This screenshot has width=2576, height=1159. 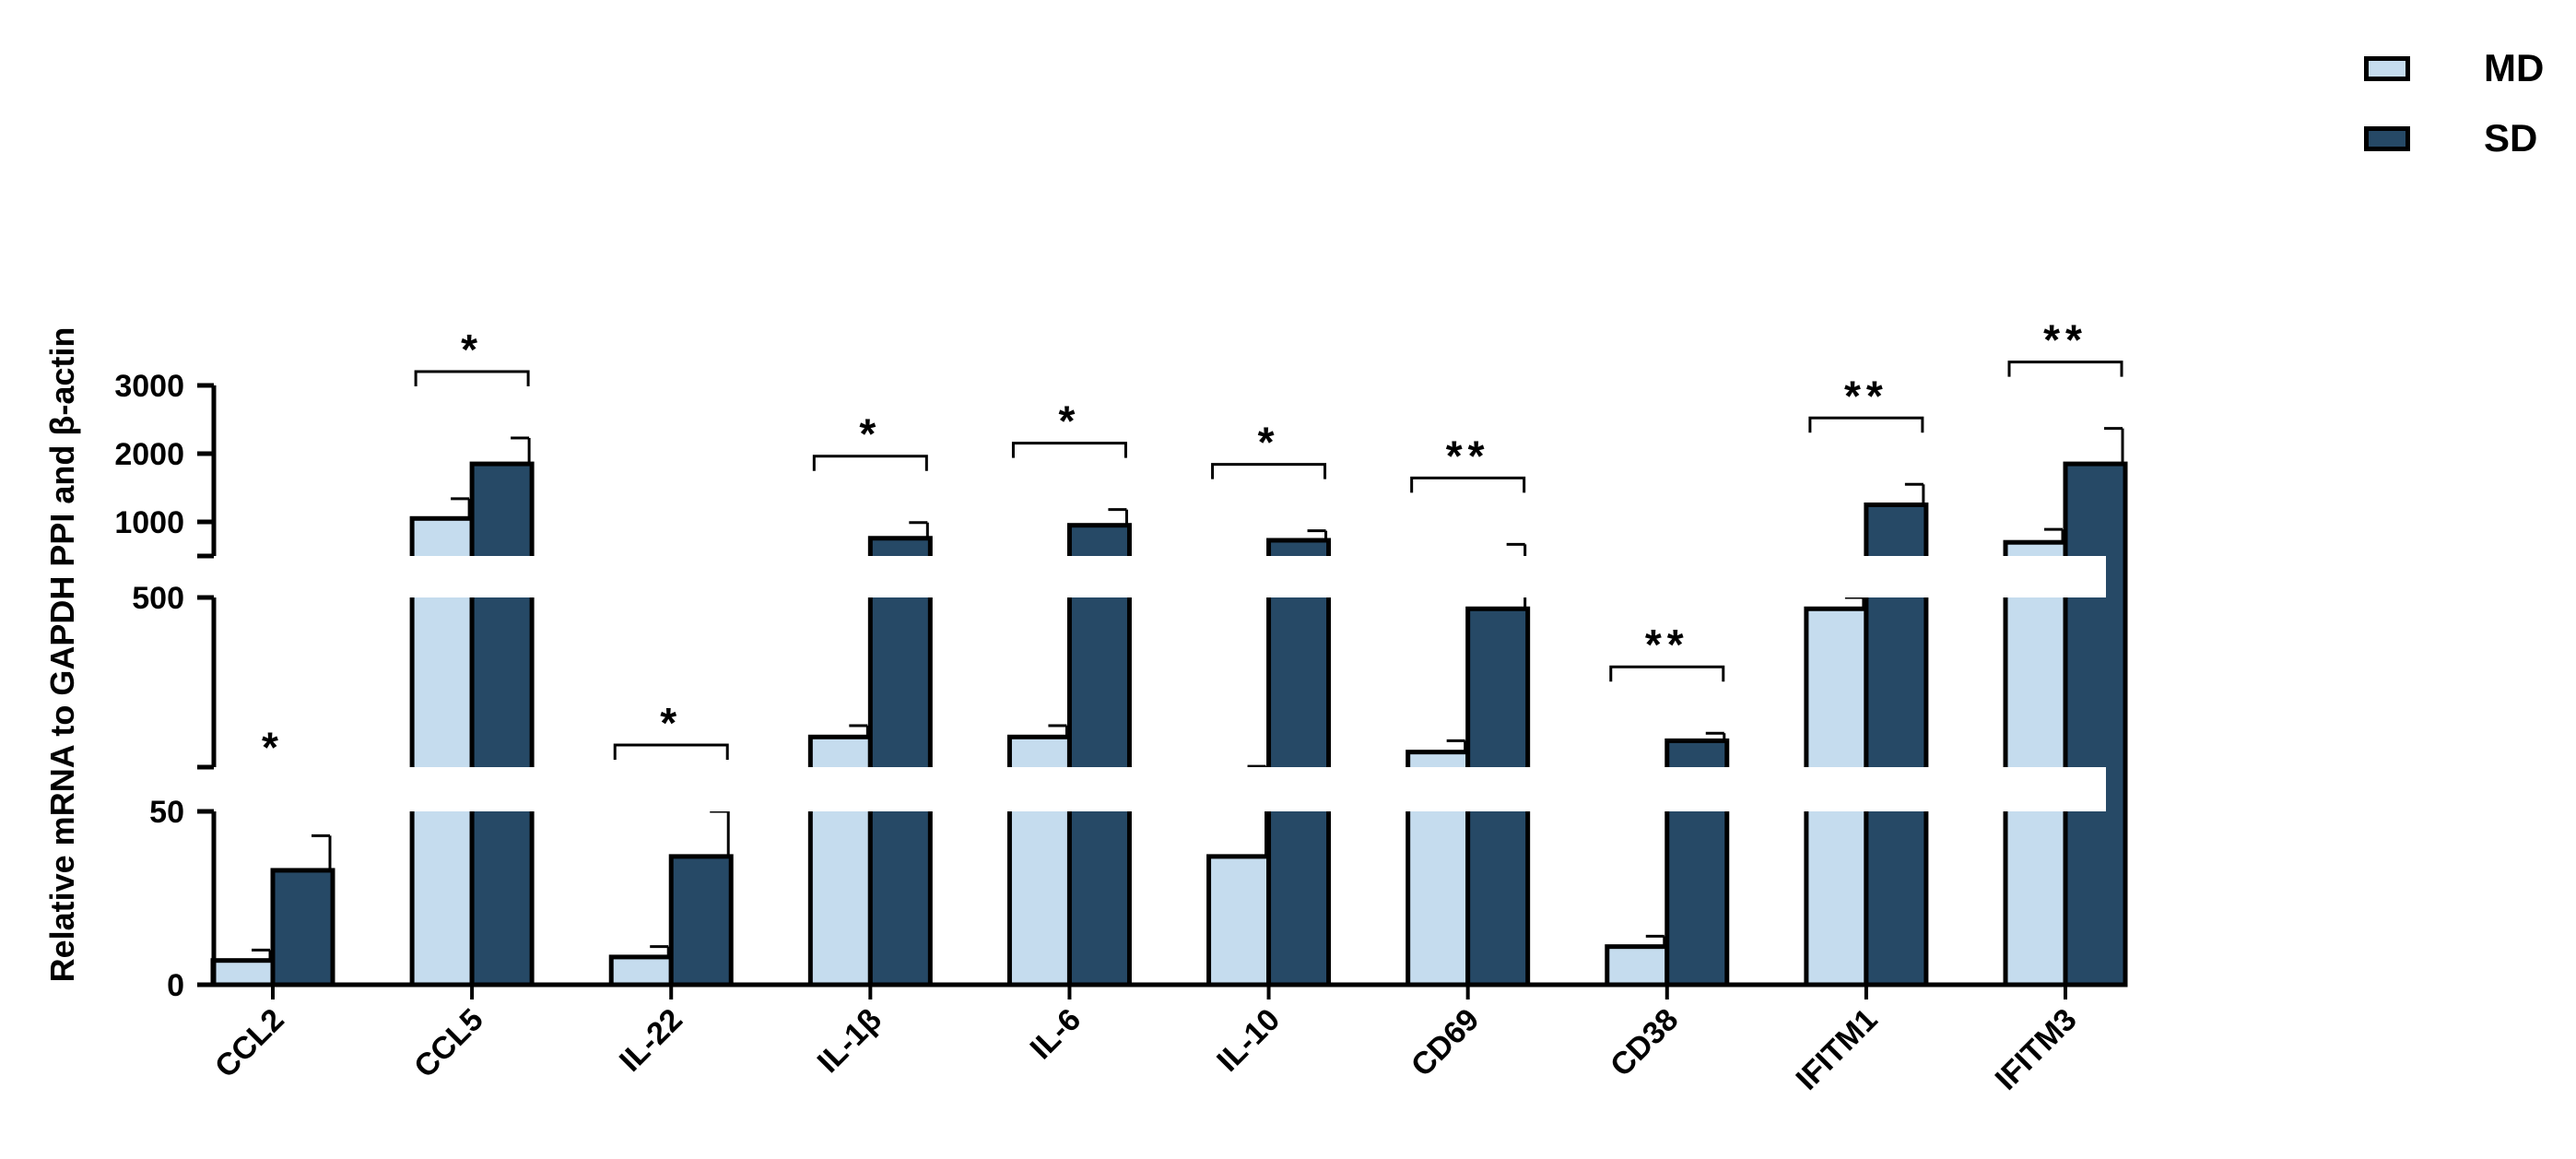 What do you see at coordinates (701, 921) in the screenshot?
I see `bar-sd-il22` at bounding box center [701, 921].